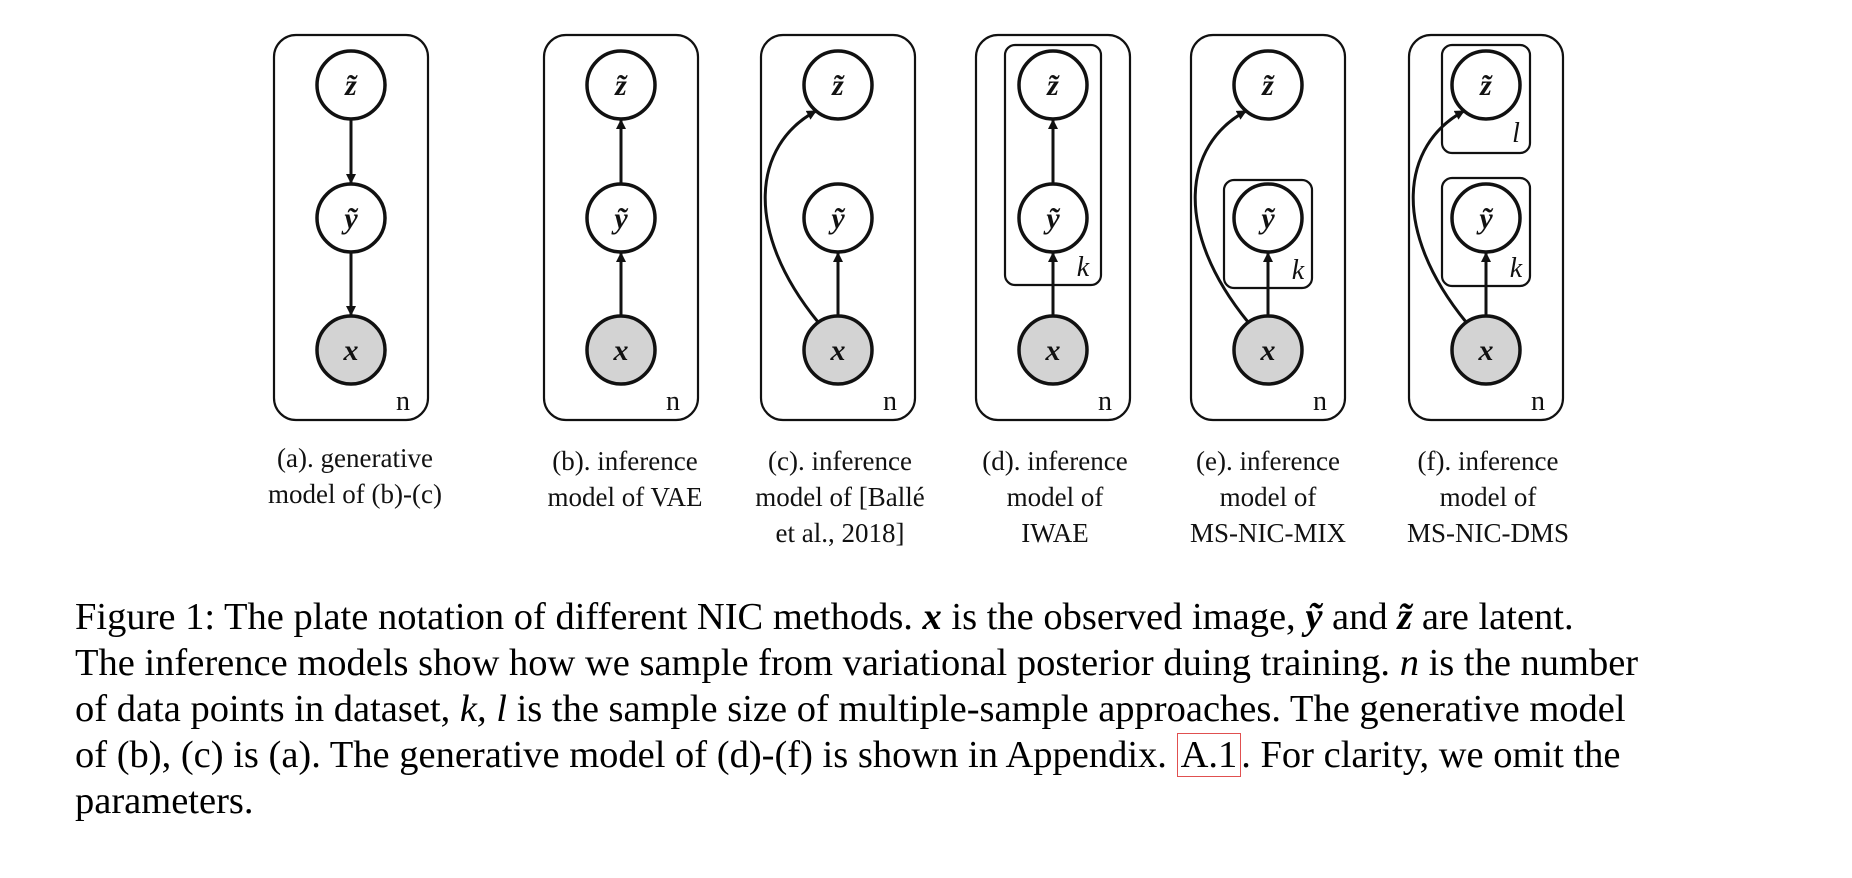 The height and width of the screenshot is (878, 1852). I want to click on panel-e: n k z̃ ỹ x, so click(1268, 227).